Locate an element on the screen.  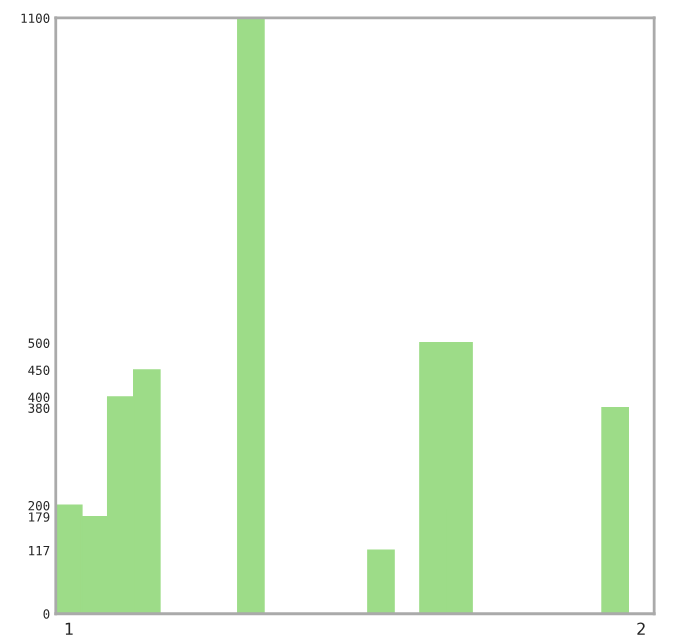
x-tick-label: 1 is located at coordinates (69, 628).